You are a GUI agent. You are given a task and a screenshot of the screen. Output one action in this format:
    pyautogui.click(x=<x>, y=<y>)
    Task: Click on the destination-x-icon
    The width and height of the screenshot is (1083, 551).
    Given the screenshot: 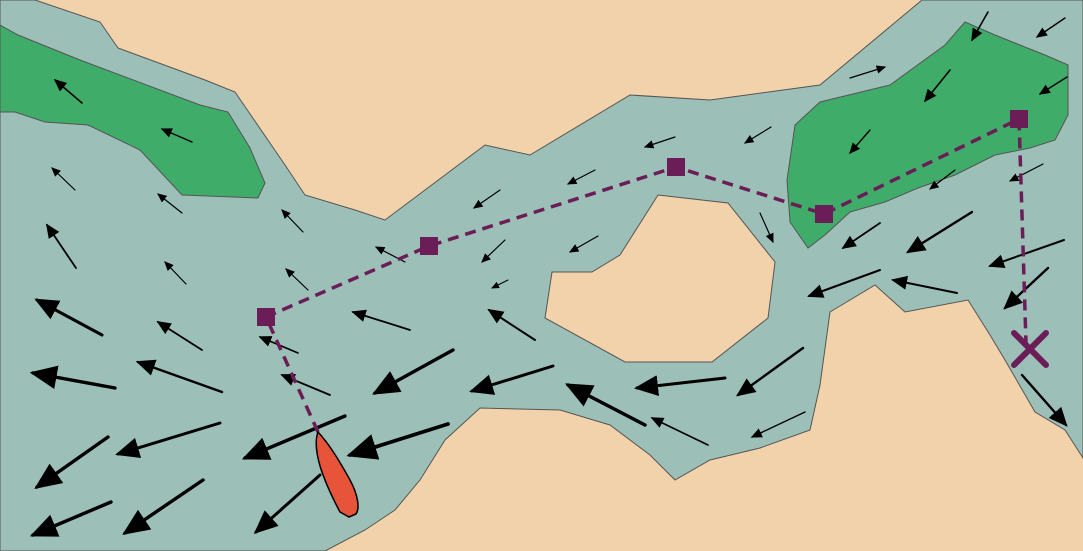 What is the action you would take?
    pyautogui.click(x=1030, y=349)
    